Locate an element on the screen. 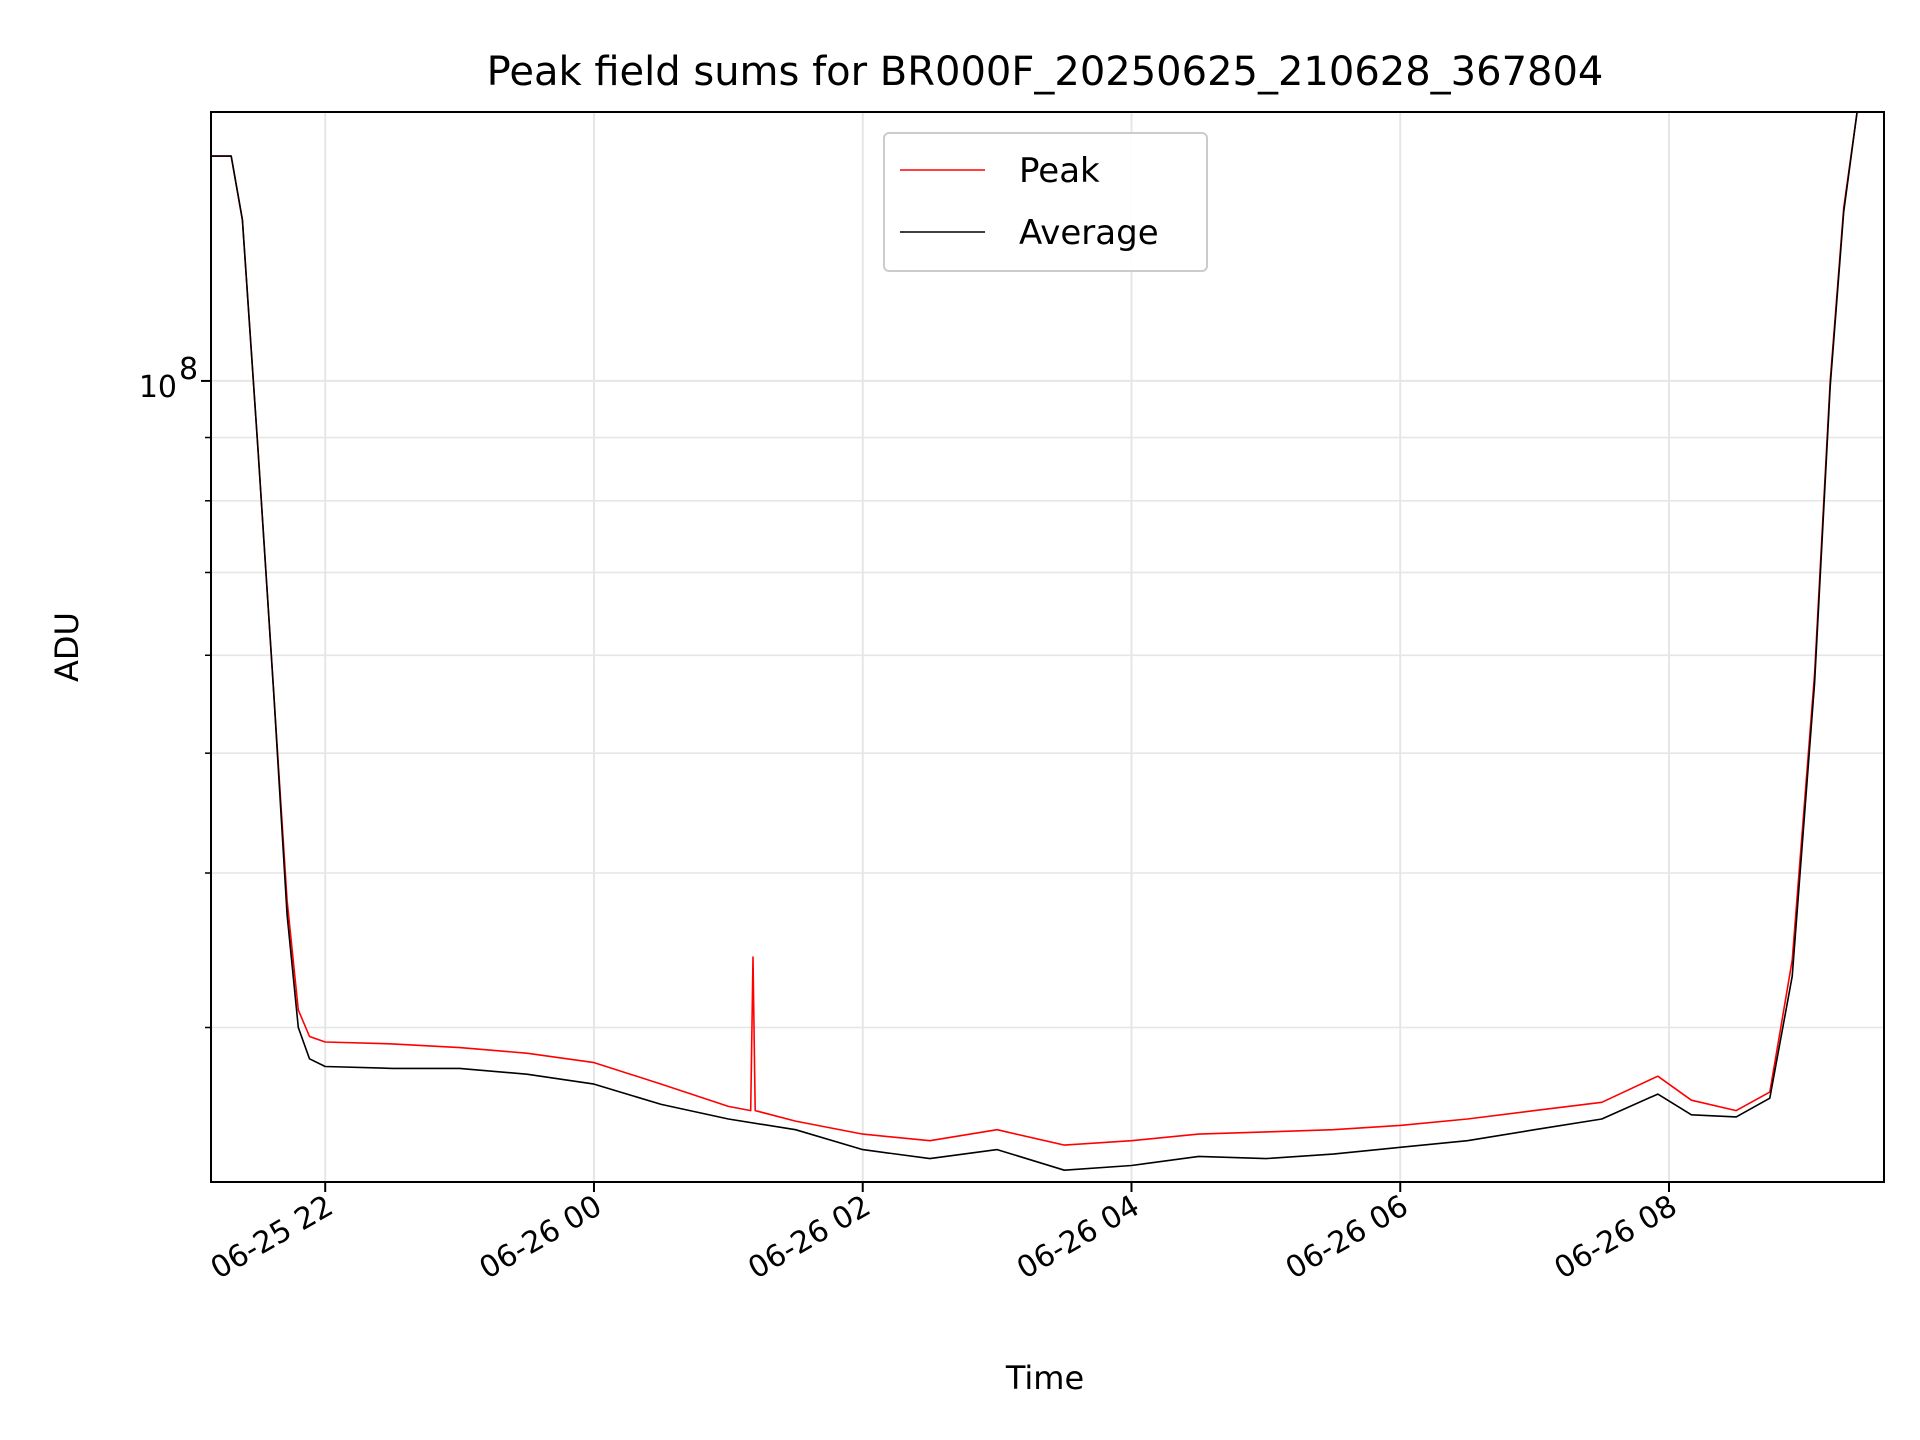  x-axis-label: Time is located at coordinates (1044, 1378).